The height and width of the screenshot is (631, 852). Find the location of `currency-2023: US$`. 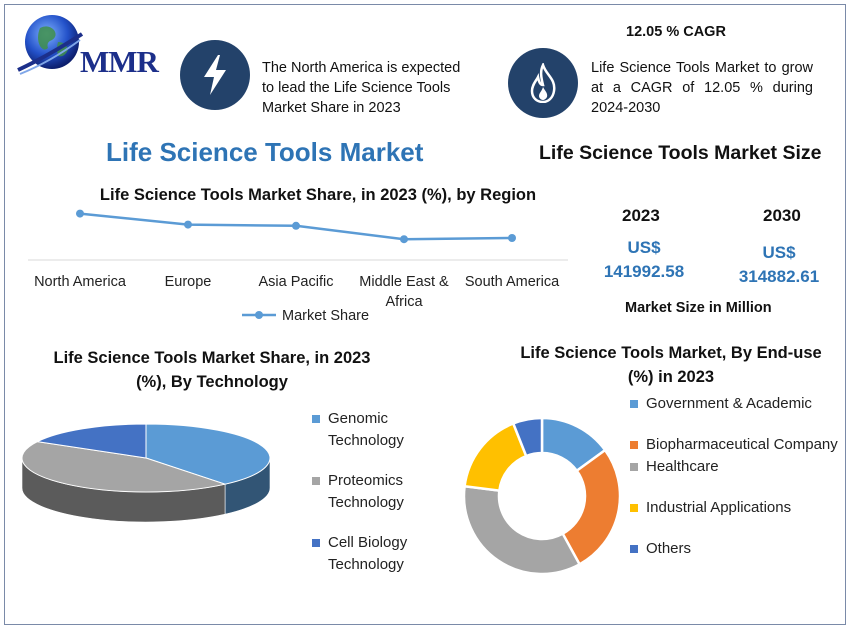

currency-2023: US$ is located at coordinates (644, 247).